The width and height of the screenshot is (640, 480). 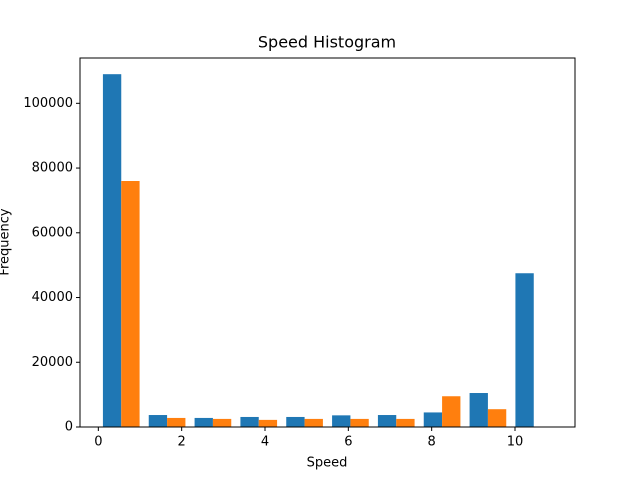 What do you see at coordinates (52, 232) in the screenshot?
I see `y-tick-label: 60000` at bounding box center [52, 232].